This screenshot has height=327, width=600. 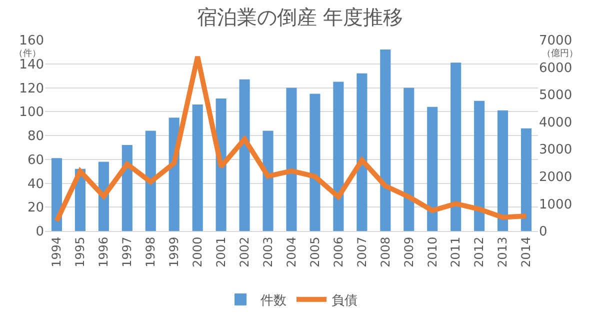 What do you see at coordinates (103, 252) in the screenshot?
I see `x-tick-label: 1996` at bounding box center [103, 252].